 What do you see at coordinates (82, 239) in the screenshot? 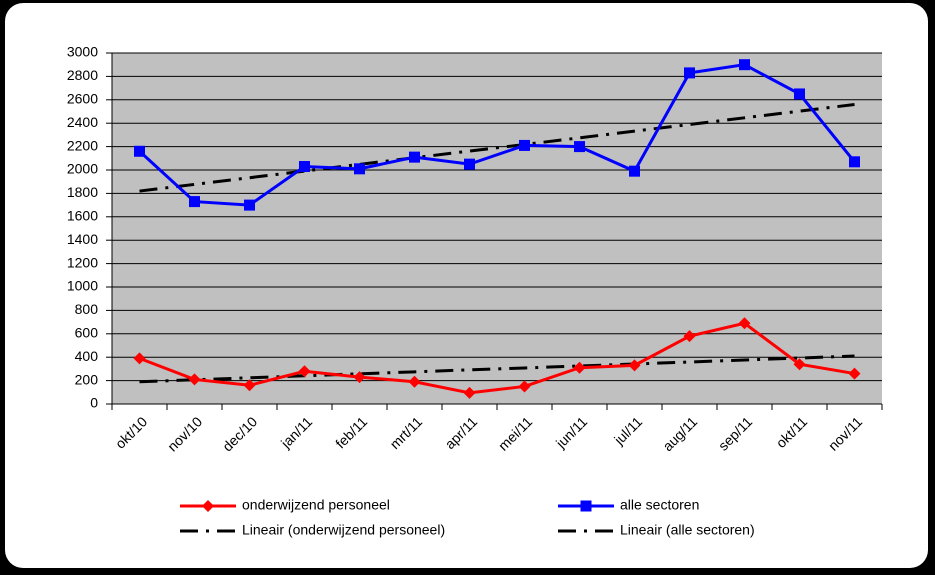
I see `y-tick-label: 1400` at bounding box center [82, 239].